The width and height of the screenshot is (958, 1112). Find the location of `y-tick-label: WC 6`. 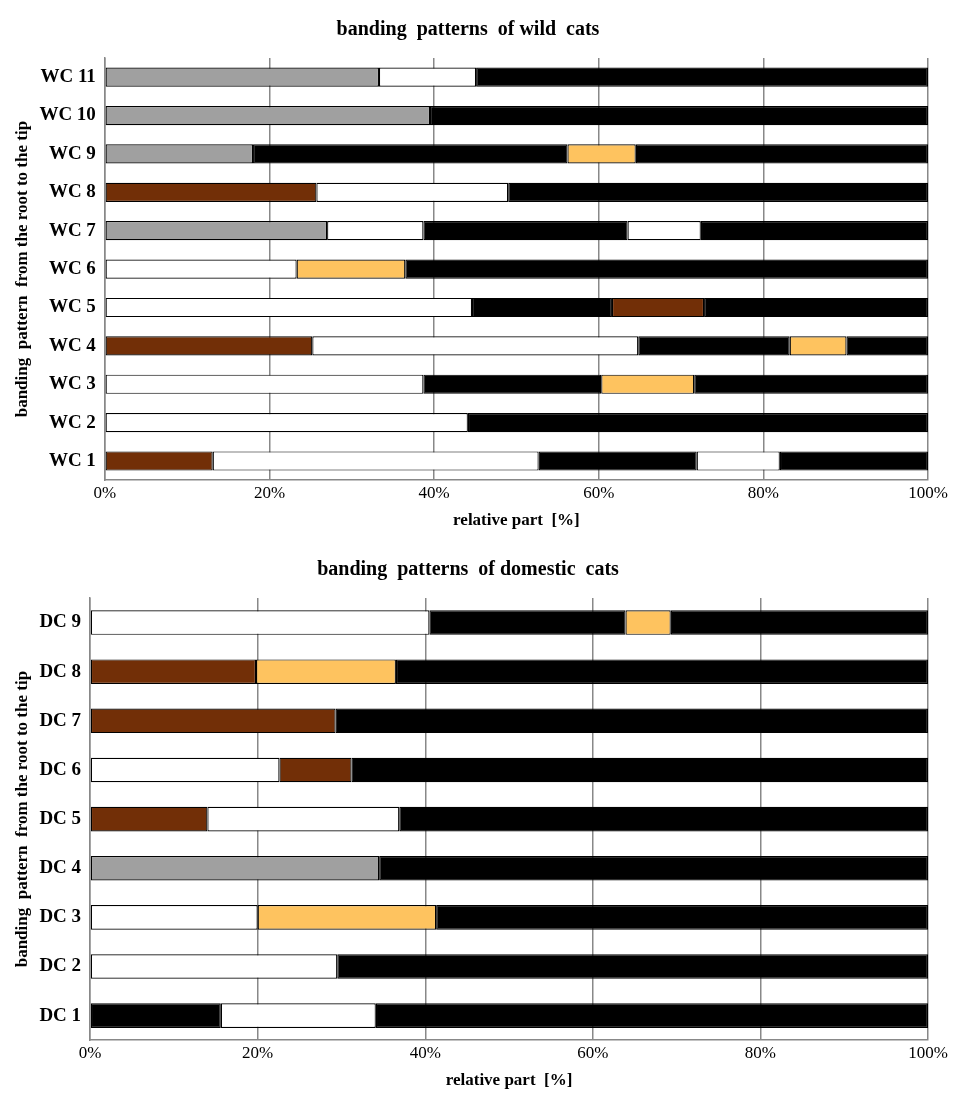

y-tick-label: WC 6 is located at coordinates (72, 268).